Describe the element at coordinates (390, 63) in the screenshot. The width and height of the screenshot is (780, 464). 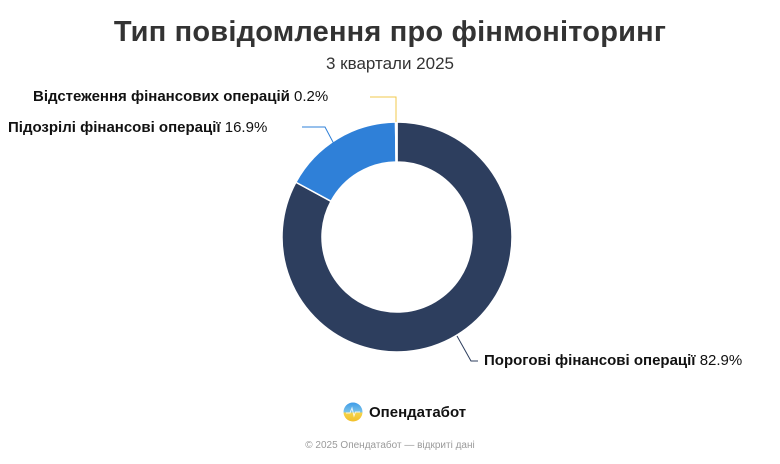
I see `chart-subtitle: 3 квартали 2025` at that location.